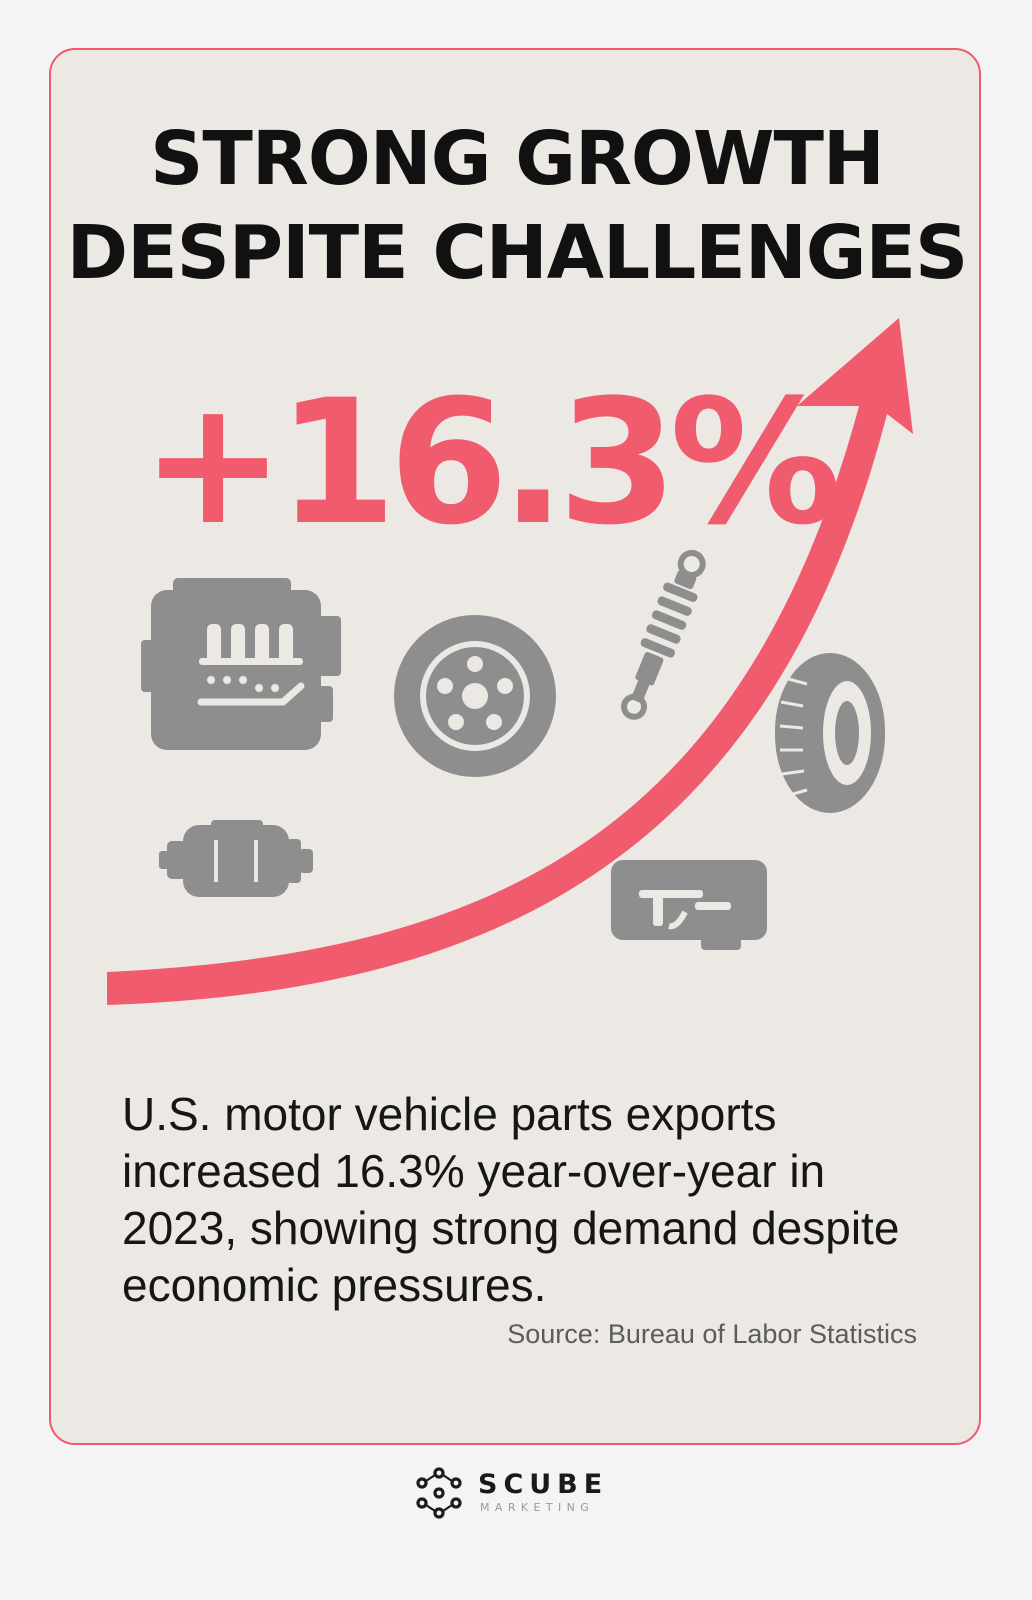  I want to click on tire-icon, so click(830, 733).